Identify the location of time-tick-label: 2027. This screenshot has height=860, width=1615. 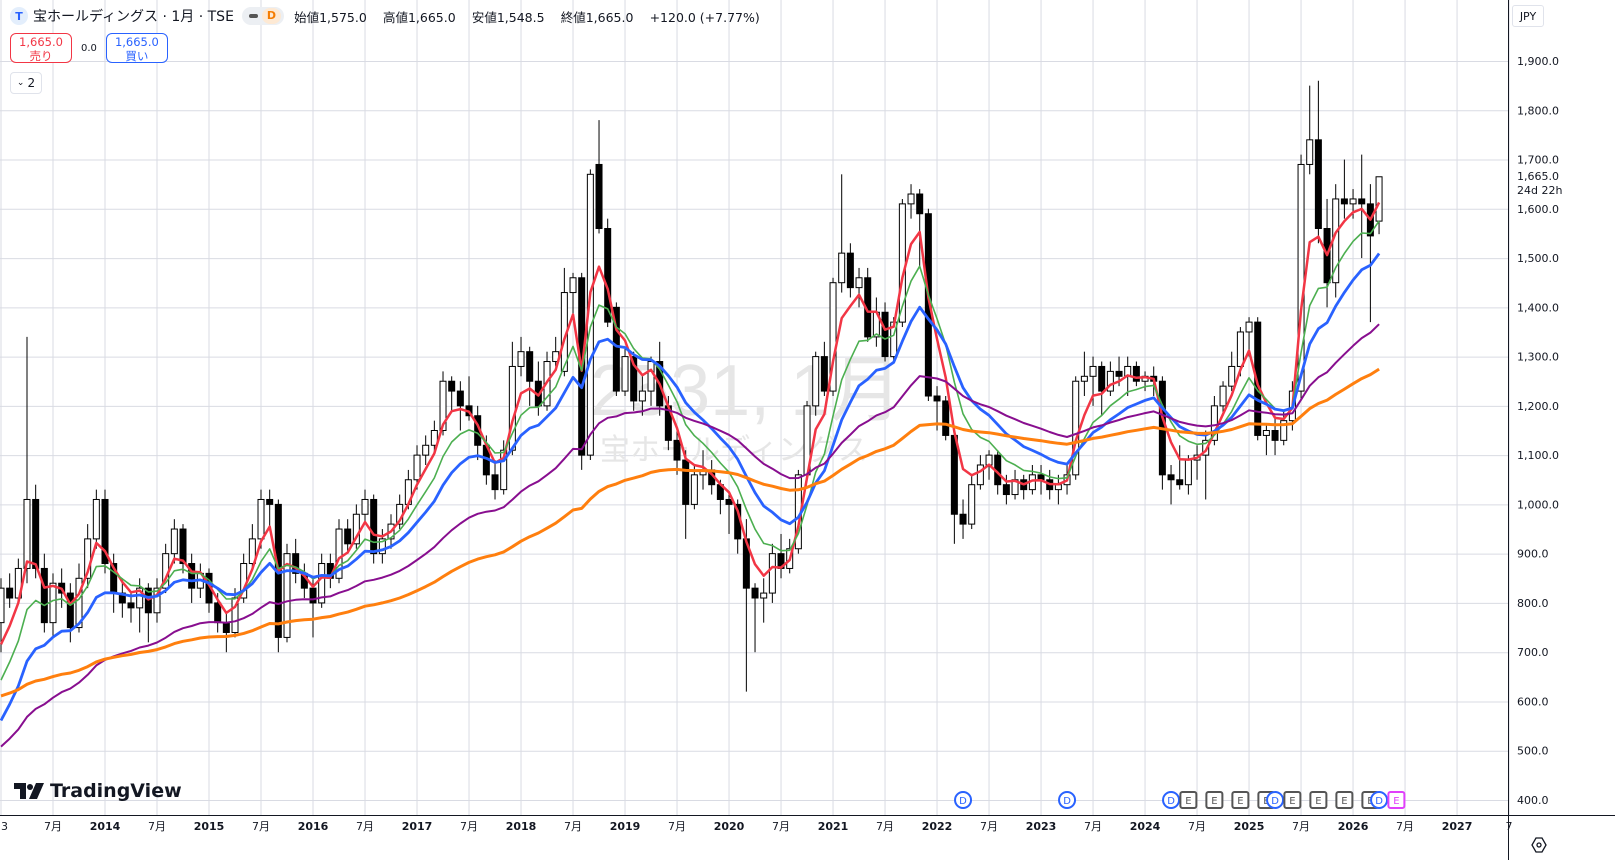
(1457, 826).